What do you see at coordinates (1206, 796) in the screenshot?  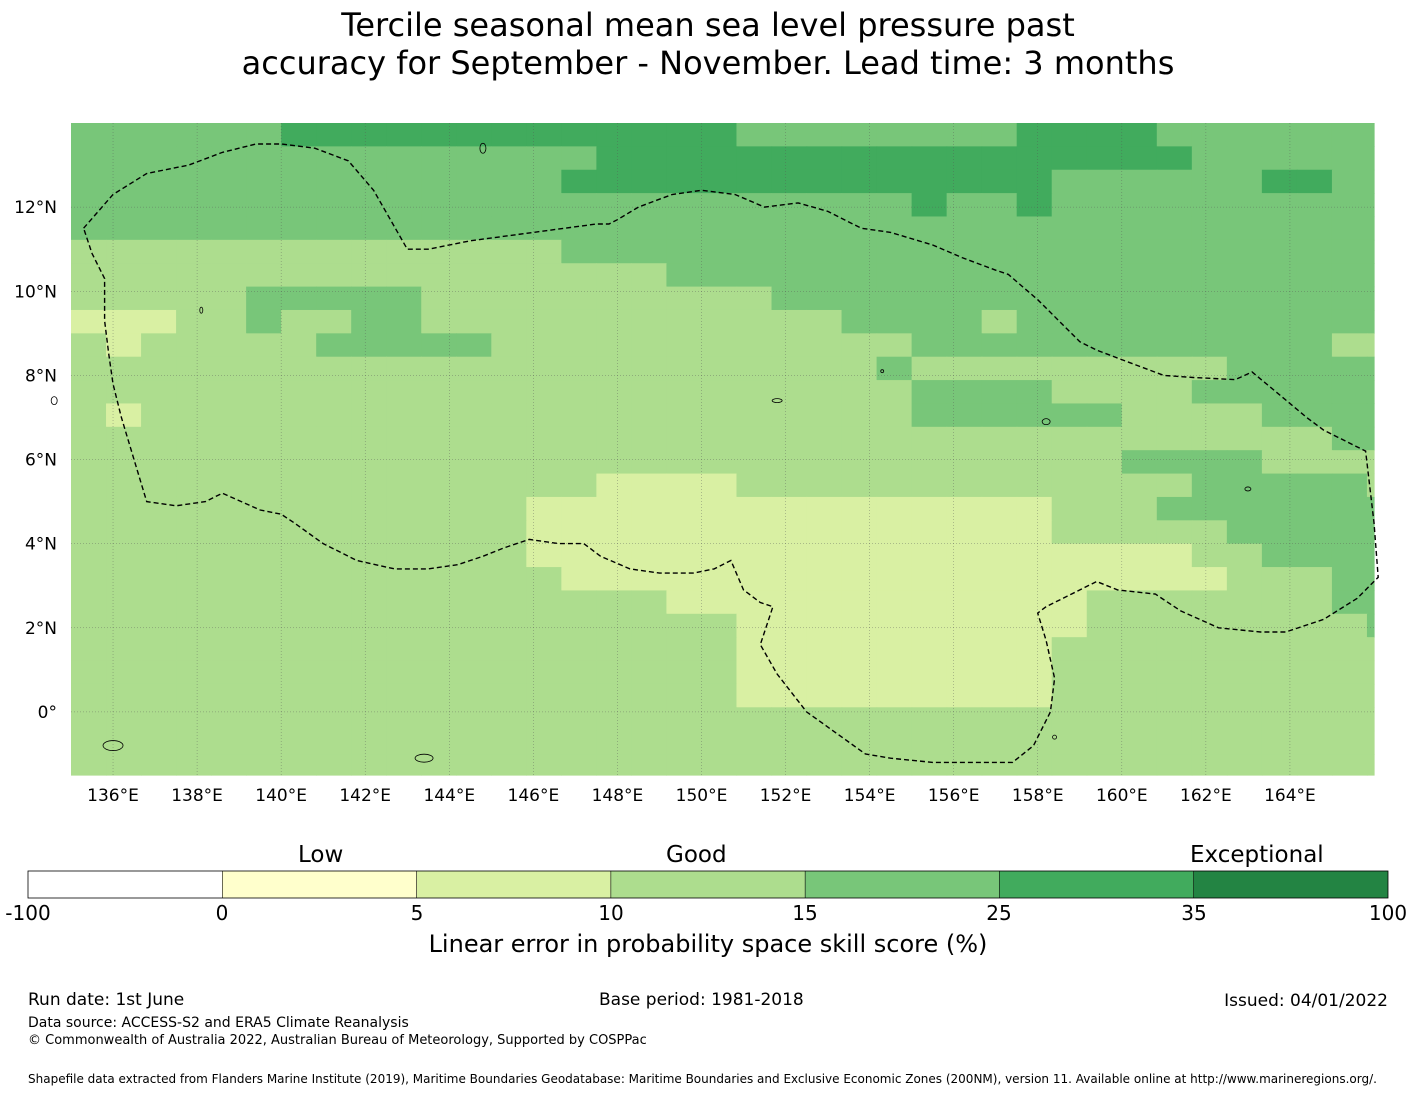 I see `longitude-tick-label: 162°E` at bounding box center [1206, 796].